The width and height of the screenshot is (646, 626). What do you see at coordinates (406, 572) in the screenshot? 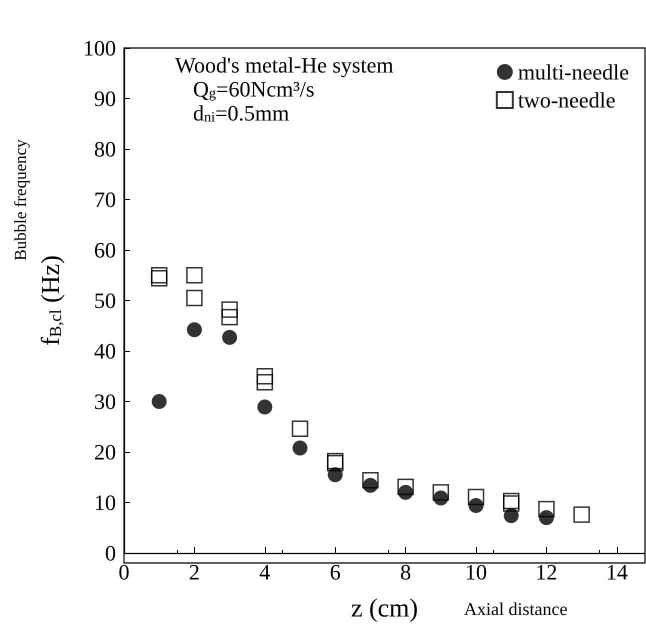
I see `x-tick-label: 8` at bounding box center [406, 572].